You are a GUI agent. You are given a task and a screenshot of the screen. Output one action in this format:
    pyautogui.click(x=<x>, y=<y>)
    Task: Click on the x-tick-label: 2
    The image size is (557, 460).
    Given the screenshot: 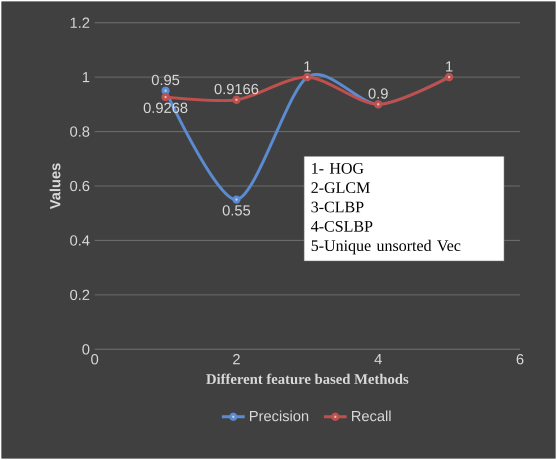 What is the action you would take?
    pyautogui.click(x=236, y=359)
    